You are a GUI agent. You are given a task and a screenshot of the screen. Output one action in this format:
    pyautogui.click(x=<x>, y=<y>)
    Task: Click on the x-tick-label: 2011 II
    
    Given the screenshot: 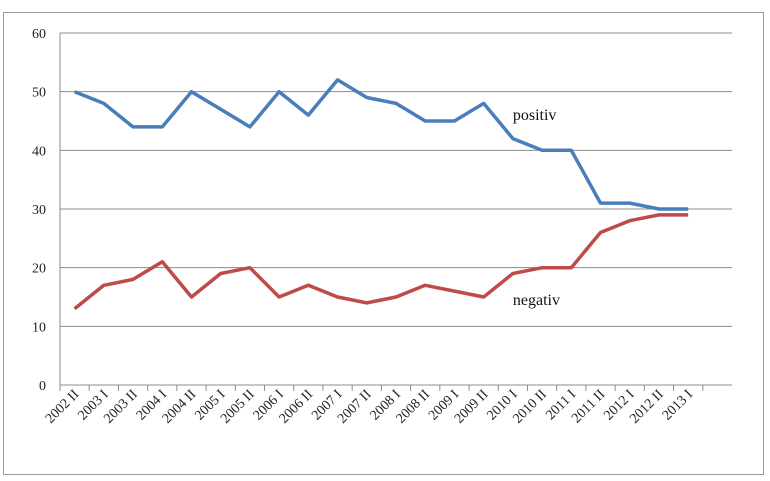 What is the action you would take?
    pyautogui.click(x=588, y=406)
    